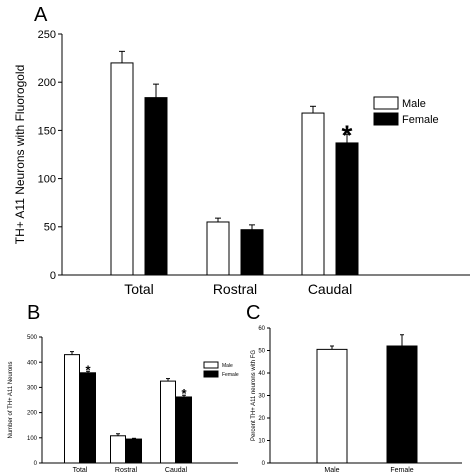 Image resolution: width=474 pixels, height=476 pixels. What do you see at coordinates (386, 103) in the screenshot?
I see `panel-a-legend-swatch-male` at bounding box center [386, 103].